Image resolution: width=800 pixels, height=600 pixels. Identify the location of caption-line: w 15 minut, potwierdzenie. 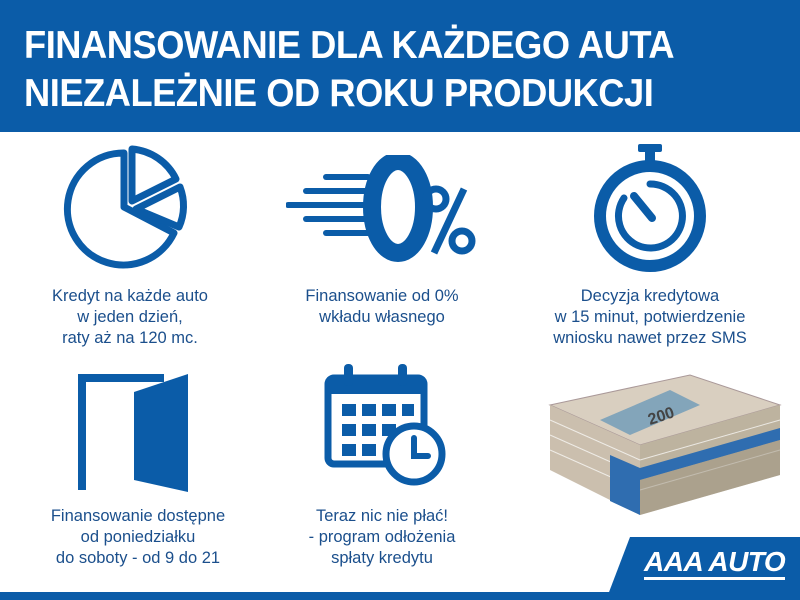
(650, 317).